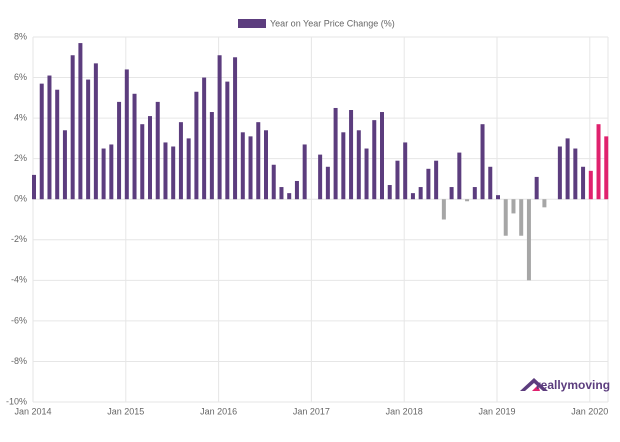 The image size is (620, 442). What do you see at coordinates (20, 117) in the screenshot?
I see `y-tick-label: 4%` at bounding box center [20, 117].